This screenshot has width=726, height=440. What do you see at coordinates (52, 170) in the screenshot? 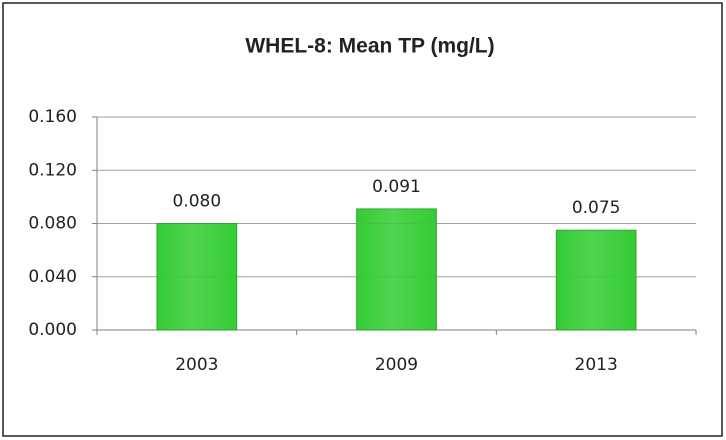
I see `y-tick-label: 0.120` at bounding box center [52, 170].